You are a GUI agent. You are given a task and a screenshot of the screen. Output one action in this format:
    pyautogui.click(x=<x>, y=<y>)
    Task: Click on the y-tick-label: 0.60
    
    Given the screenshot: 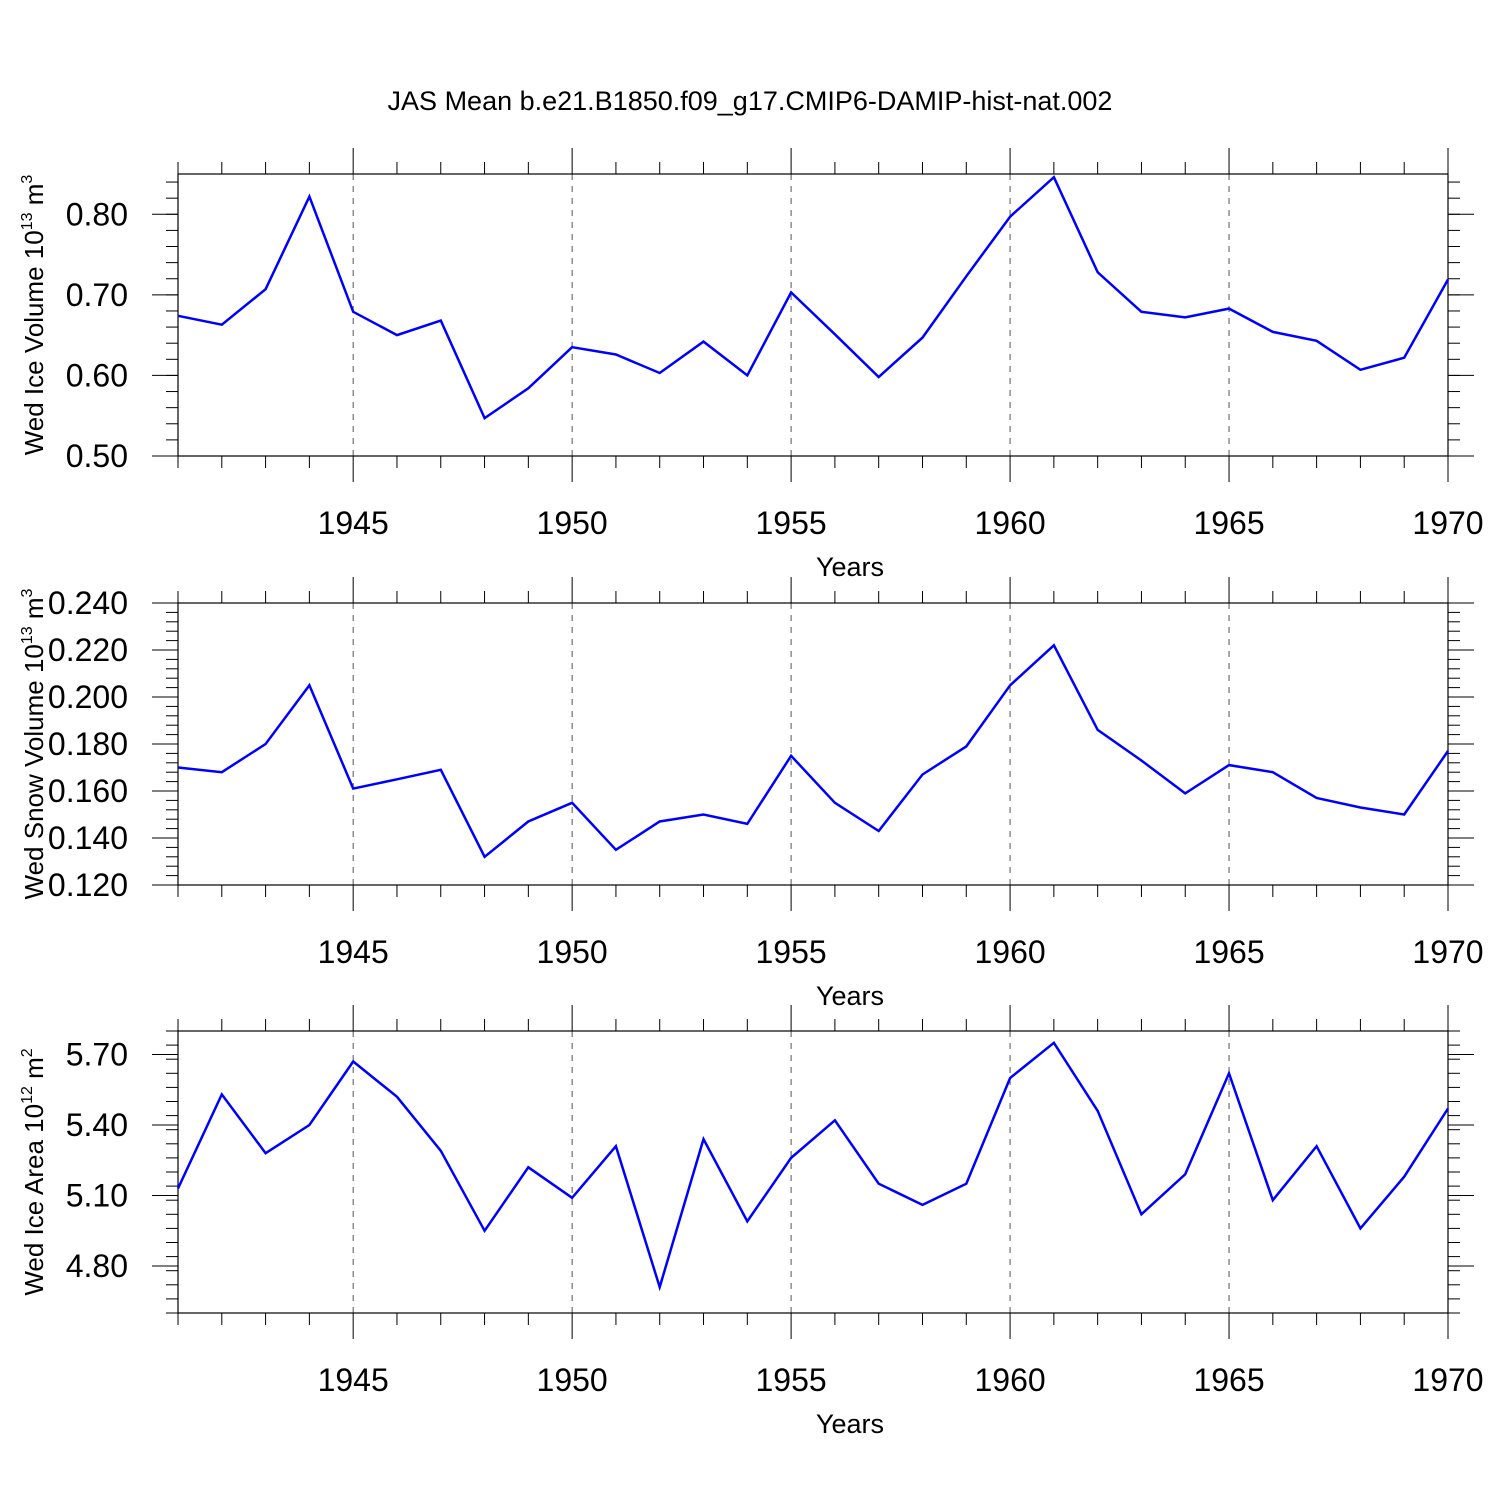 What is the action you would take?
    pyautogui.click(x=97, y=375)
    